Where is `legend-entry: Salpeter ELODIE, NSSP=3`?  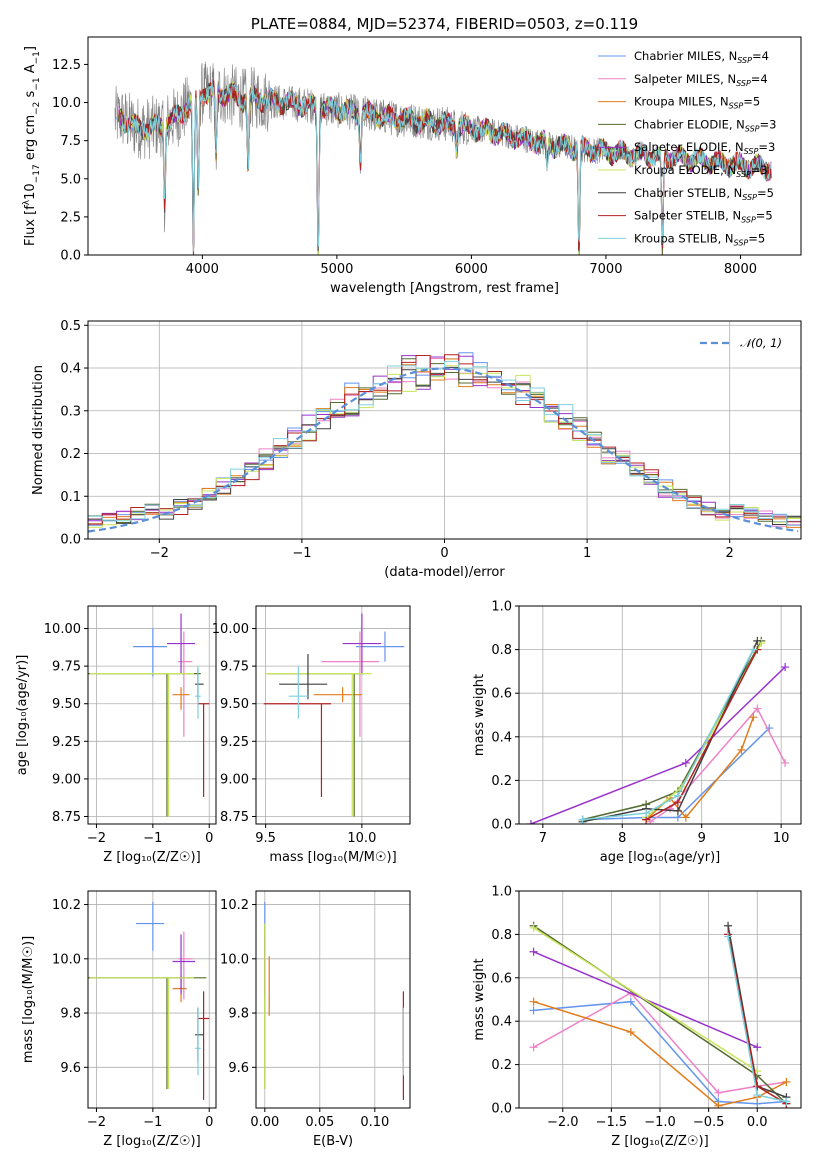 legend-entry: Salpeter ELODIE, NSSP=3 is located at coordinates (704, 148).